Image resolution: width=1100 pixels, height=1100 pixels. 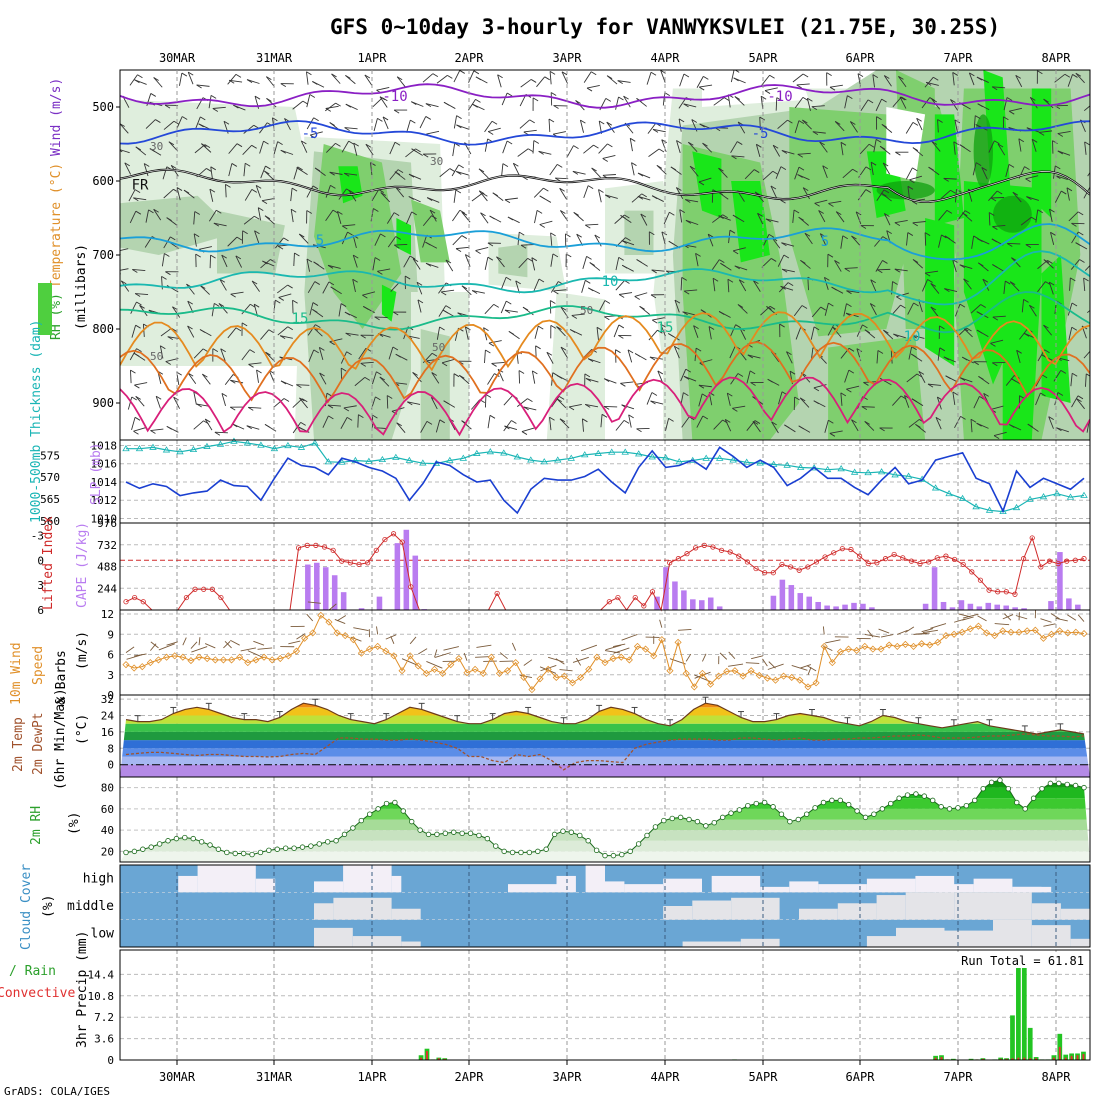 What do you see at coordinates (427, 1055) in the screenshot?
I see `precip-convective-bar` at bounding box center [427, 1055].